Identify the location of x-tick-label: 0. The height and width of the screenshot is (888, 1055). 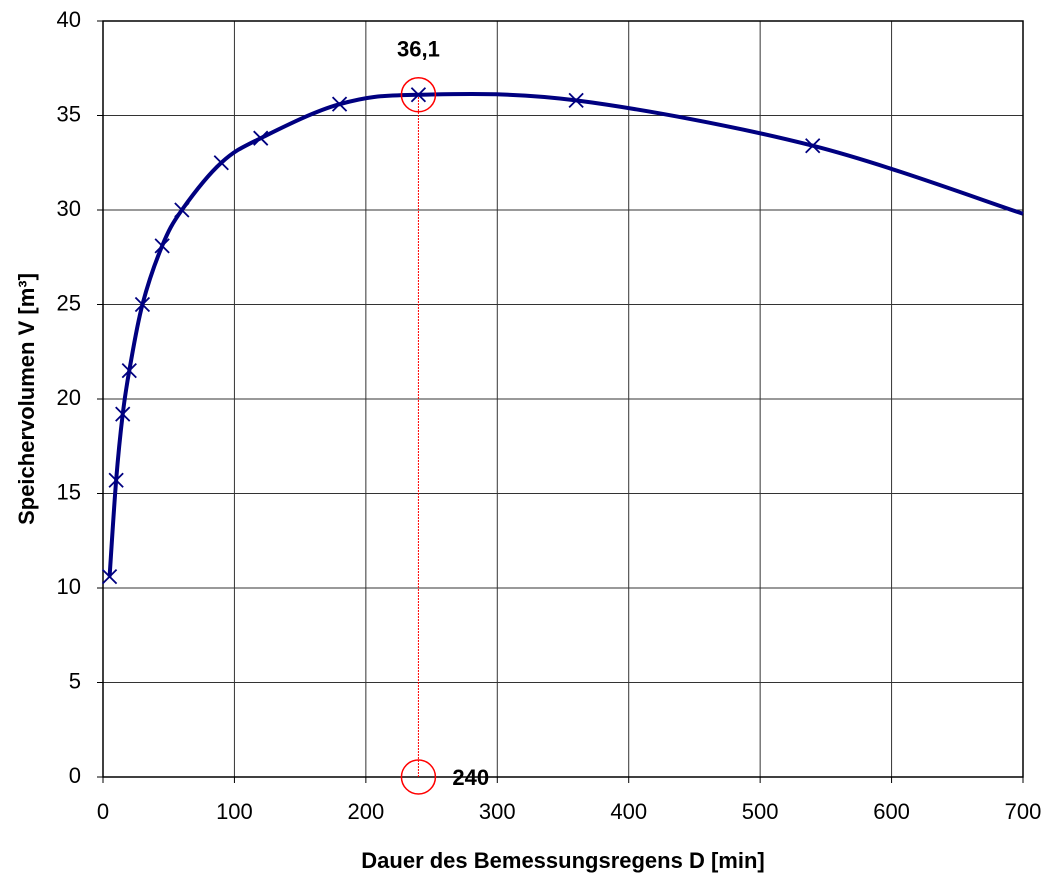
(103, 811).